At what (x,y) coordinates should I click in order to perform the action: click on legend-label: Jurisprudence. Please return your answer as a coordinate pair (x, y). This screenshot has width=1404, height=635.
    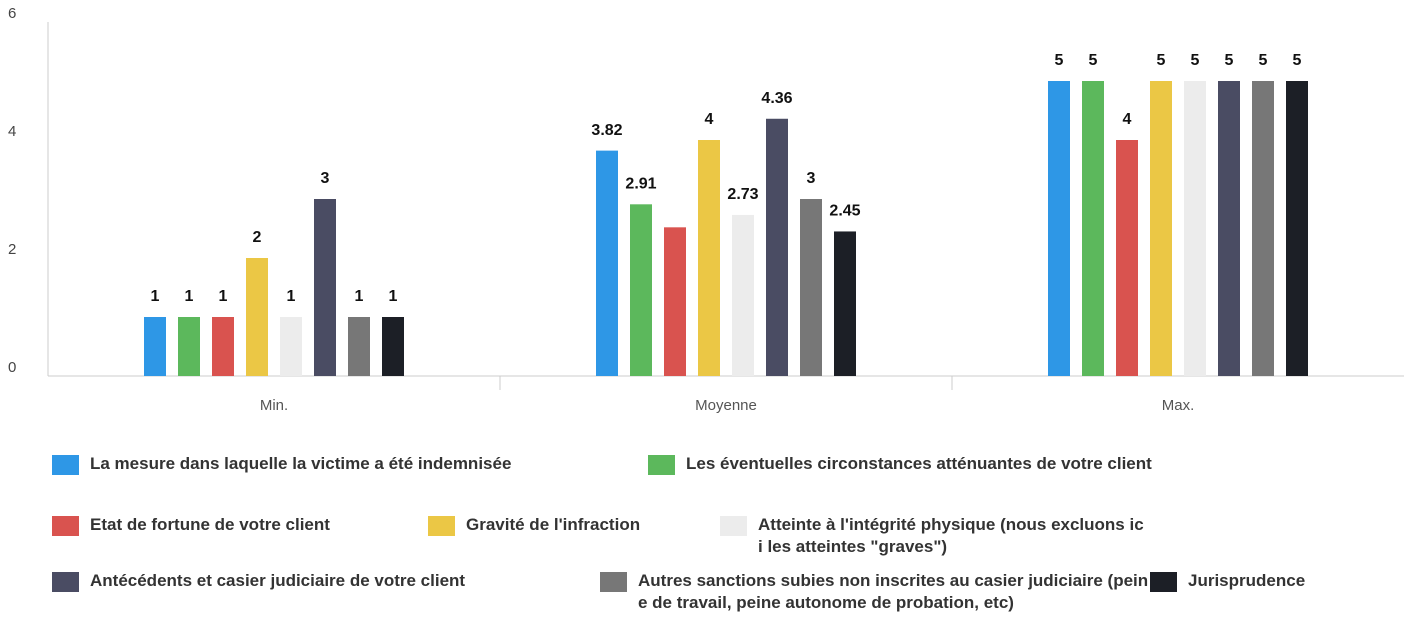
    Looking at the image, I should click on (1247, 580).